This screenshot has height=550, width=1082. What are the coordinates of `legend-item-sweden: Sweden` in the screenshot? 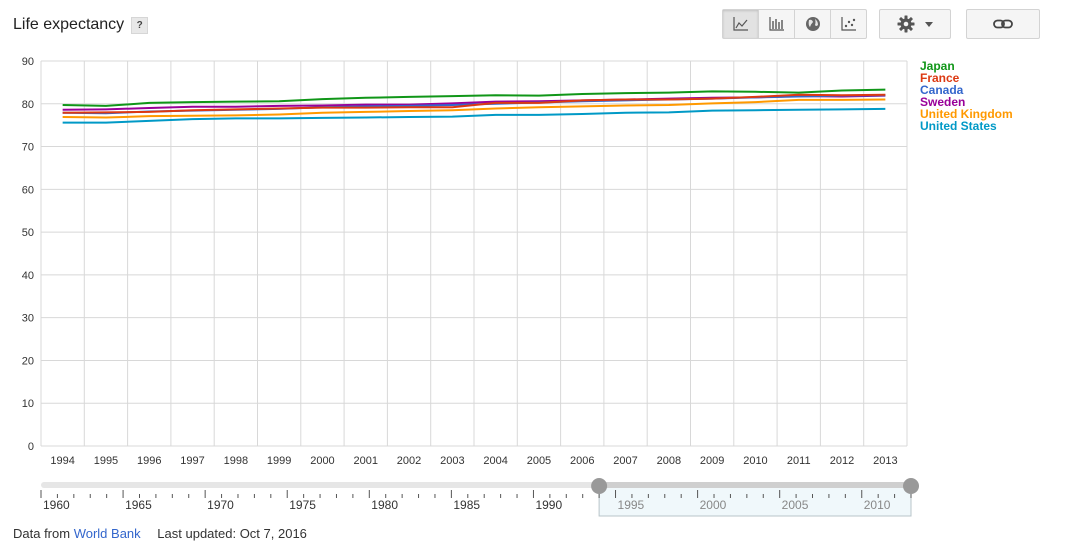 It's located at (943, 102).